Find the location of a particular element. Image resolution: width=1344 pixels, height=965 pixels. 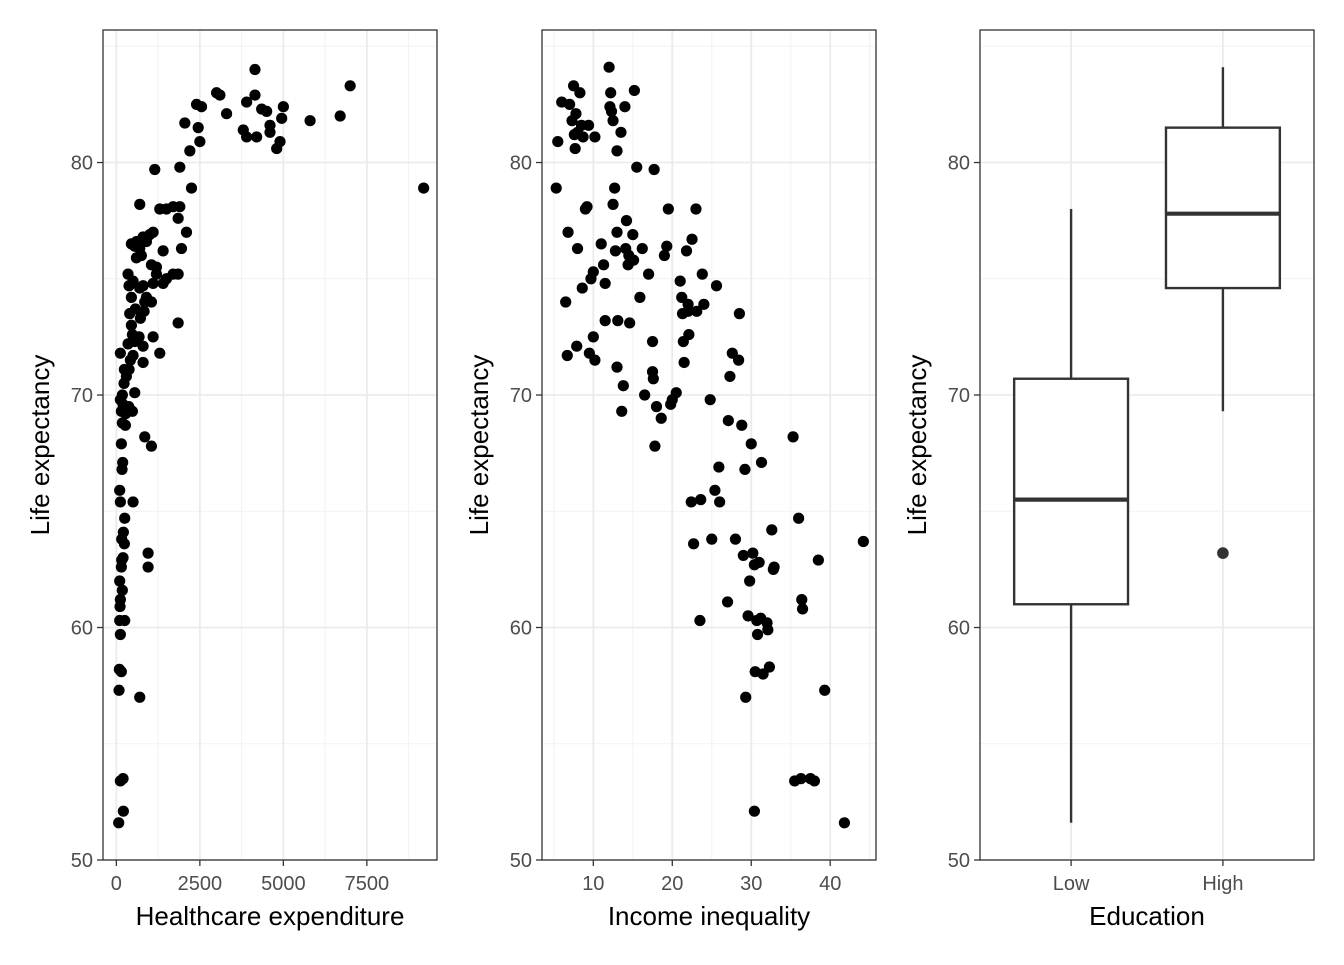

healthcare-x-tick-label: 7500 is located at coordinates (367, 884).